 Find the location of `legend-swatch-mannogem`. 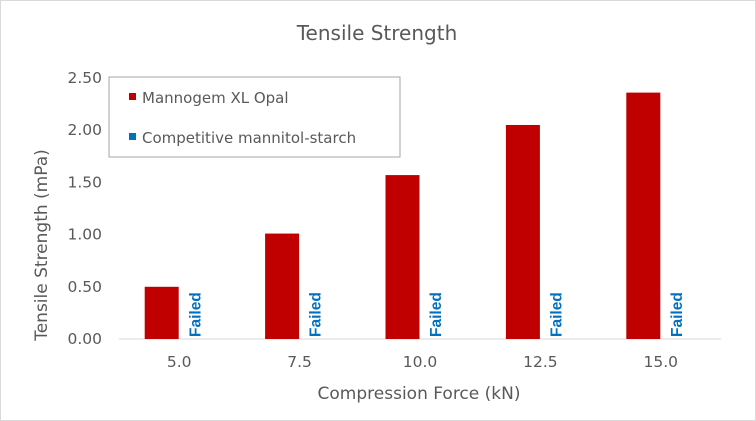

legend-swatch-mannogem is located at coordinates (132, 96).